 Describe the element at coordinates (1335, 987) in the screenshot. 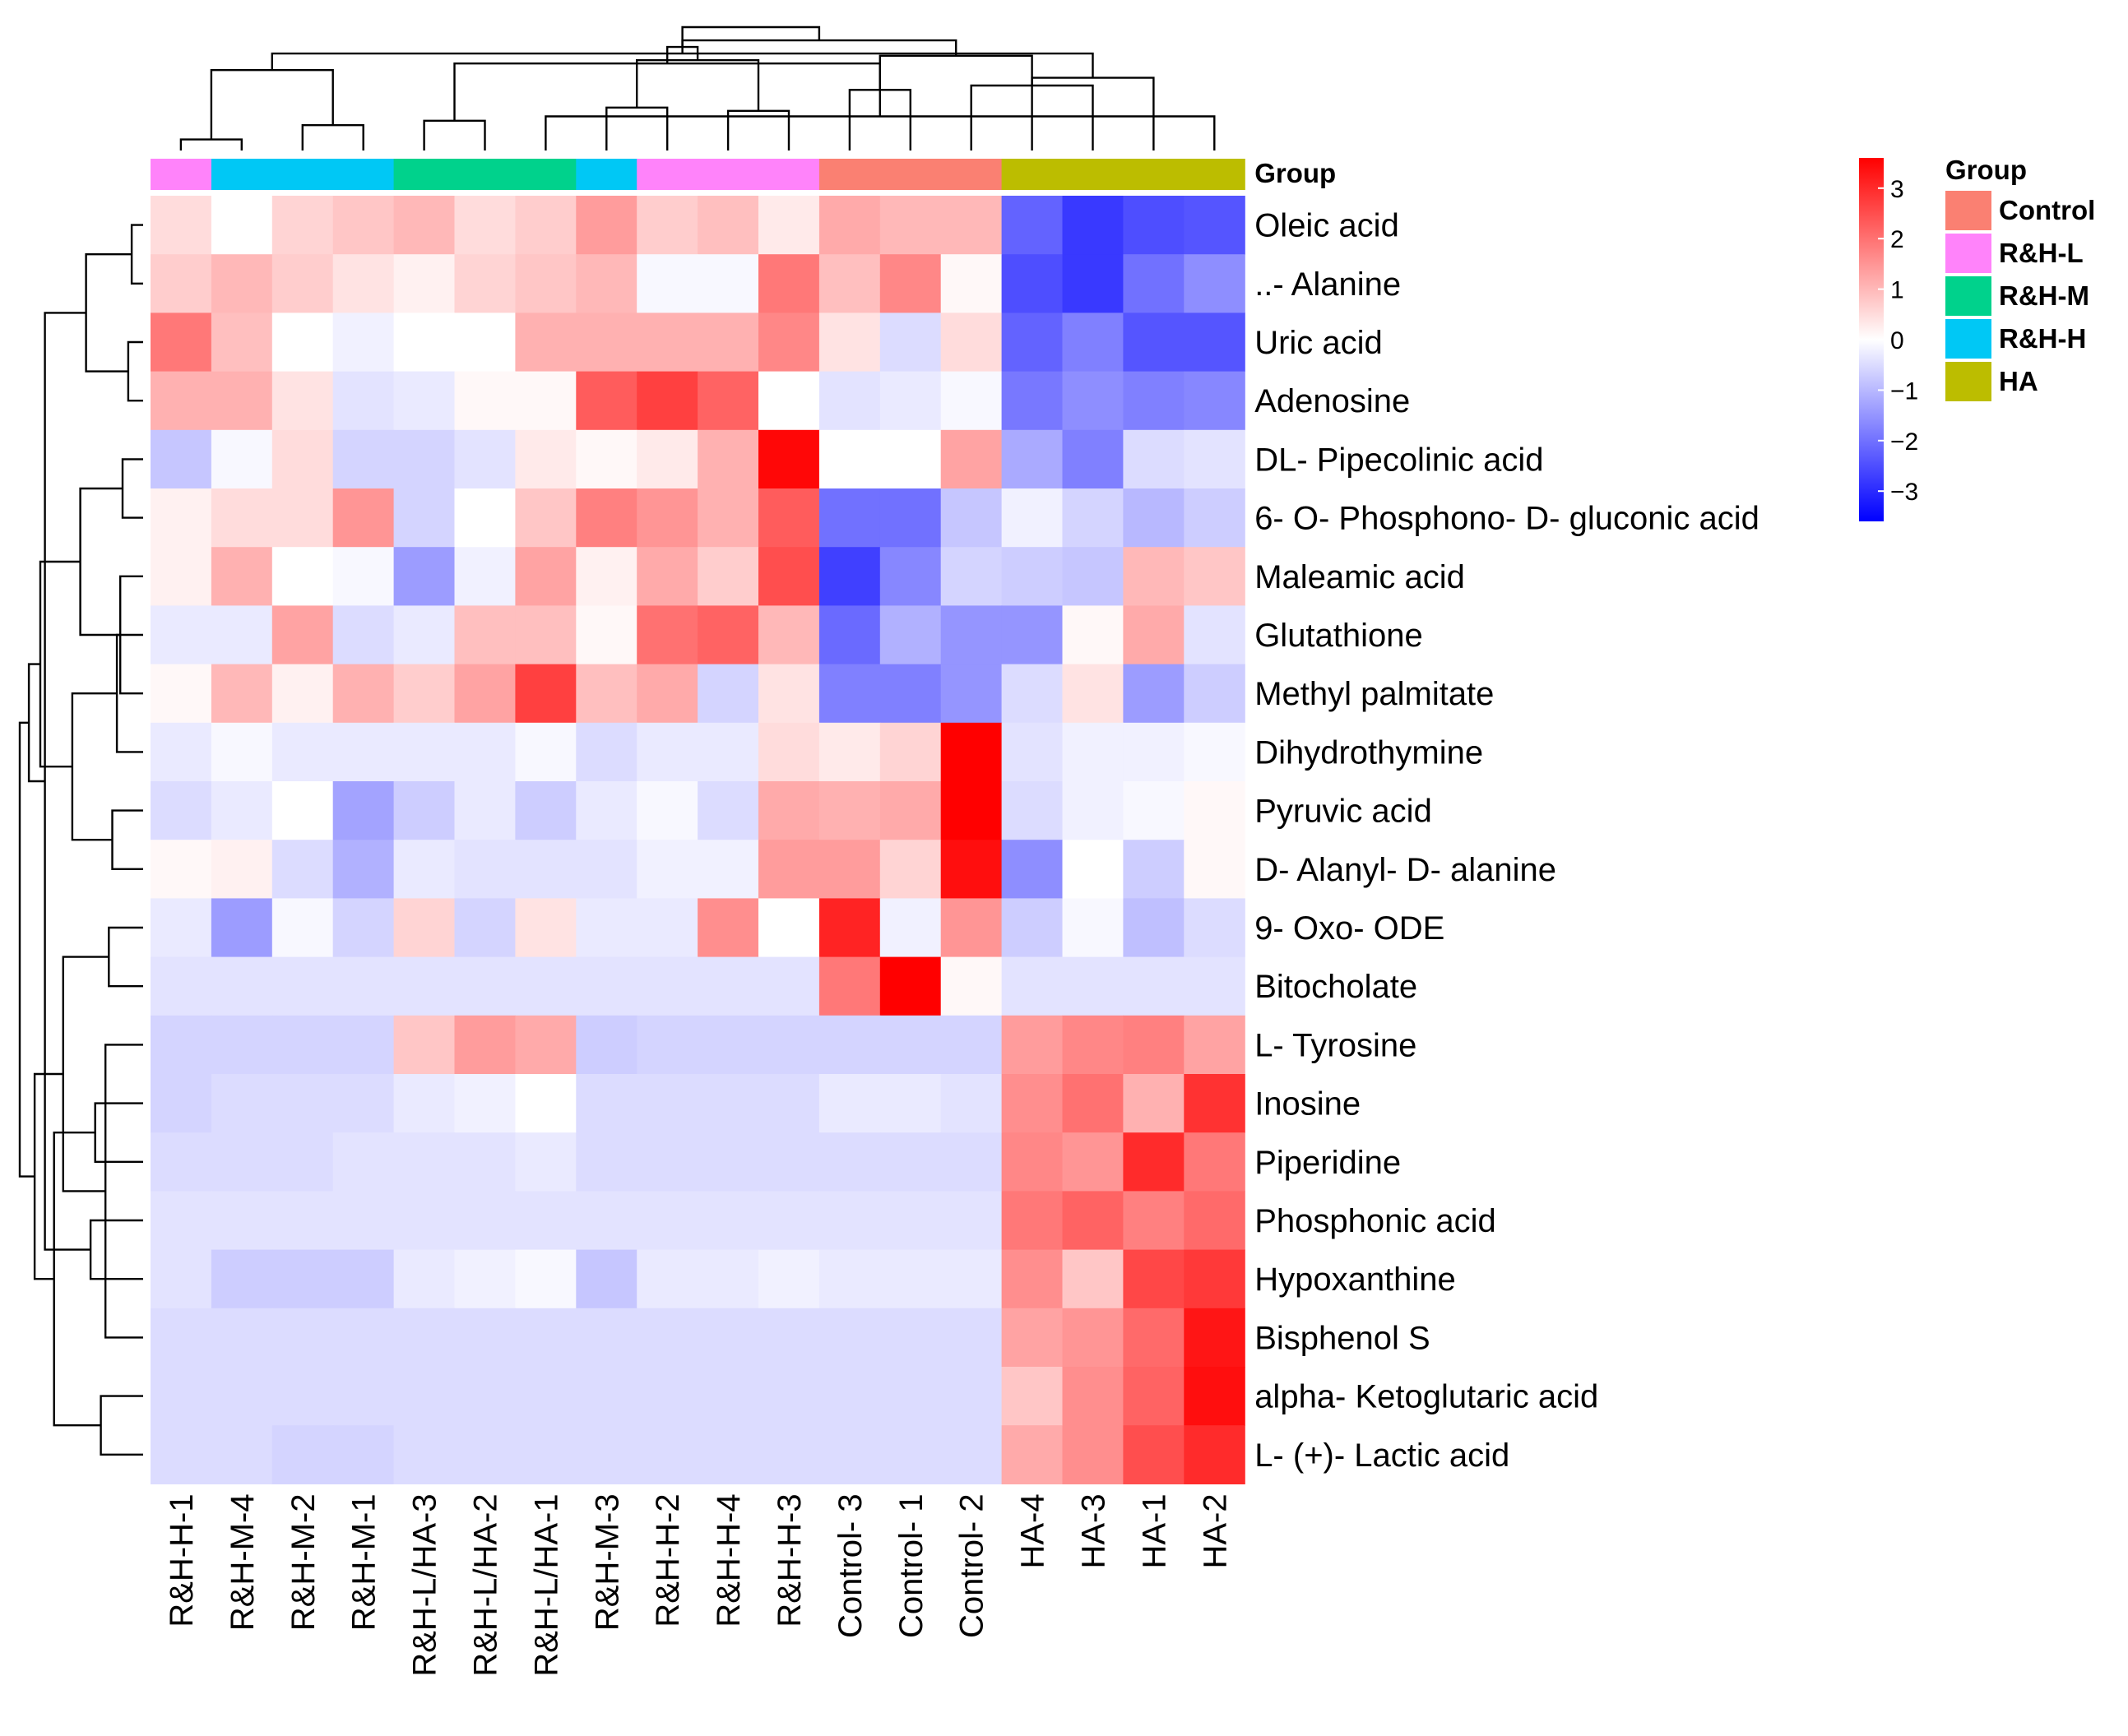

I see `row-label: Bitocholate` at that location.